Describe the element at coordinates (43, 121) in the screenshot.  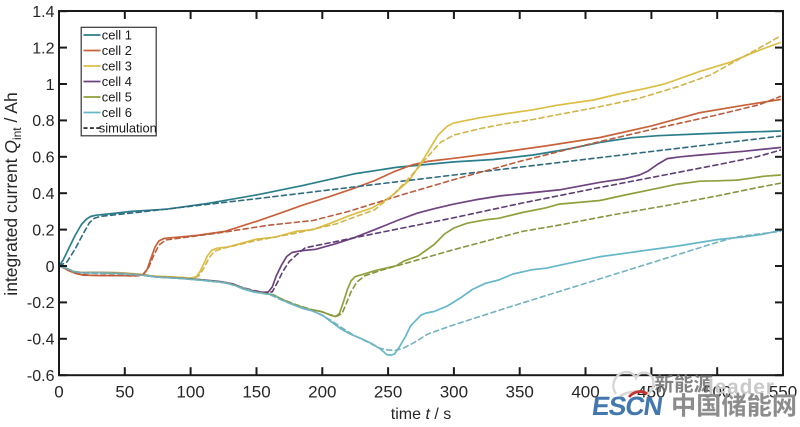
I see `svg-text: 0.8` at that location.